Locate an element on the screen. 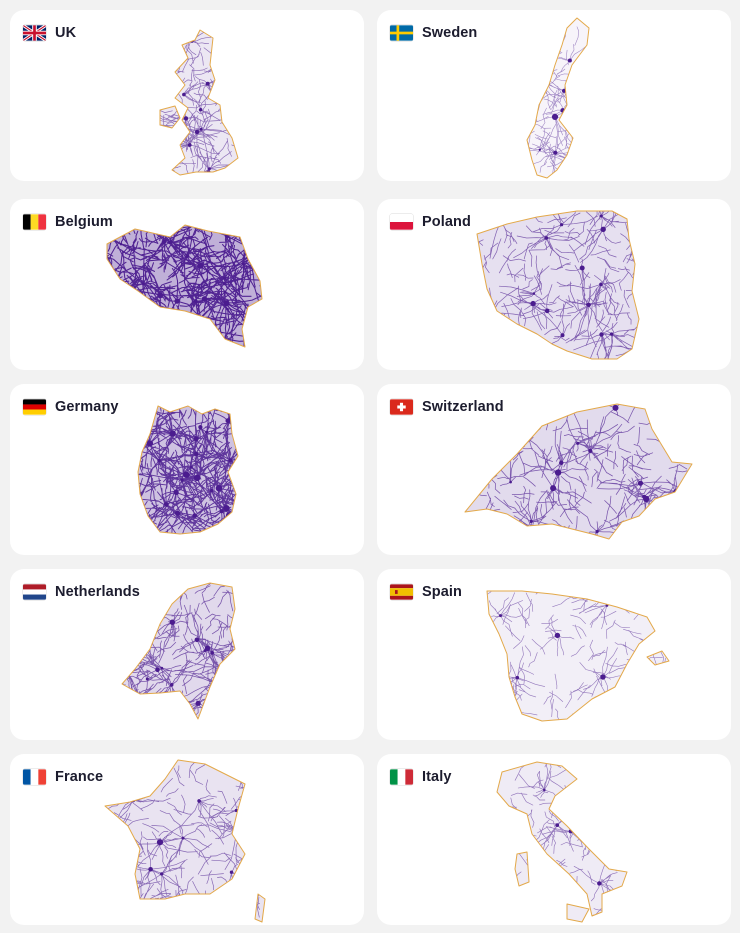  uk-map is located at coordinates (199, 102).